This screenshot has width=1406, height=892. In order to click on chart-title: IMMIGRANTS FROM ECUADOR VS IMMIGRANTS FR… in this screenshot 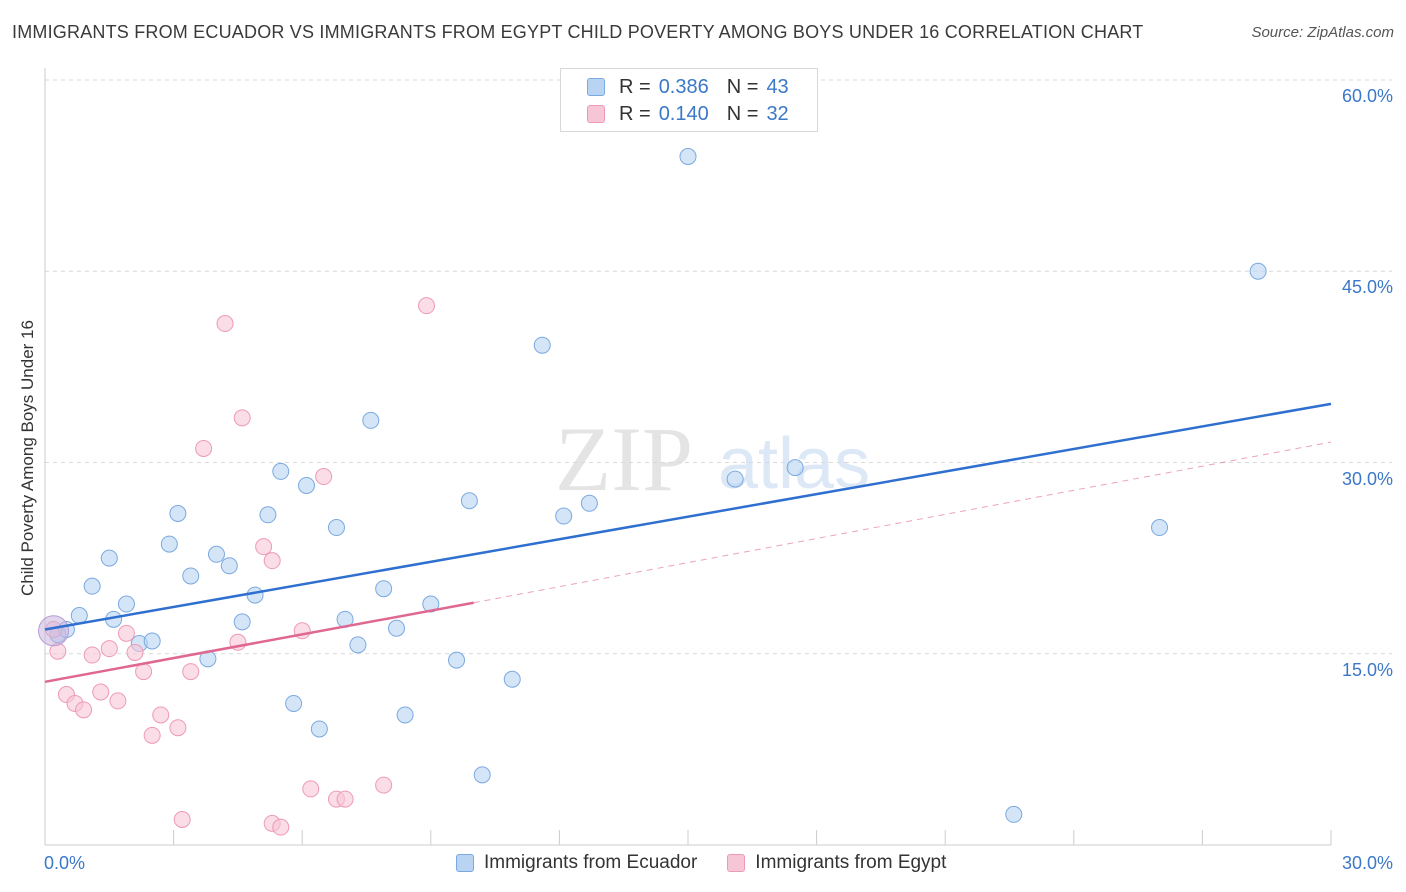, I will do `click(578, 32)`.